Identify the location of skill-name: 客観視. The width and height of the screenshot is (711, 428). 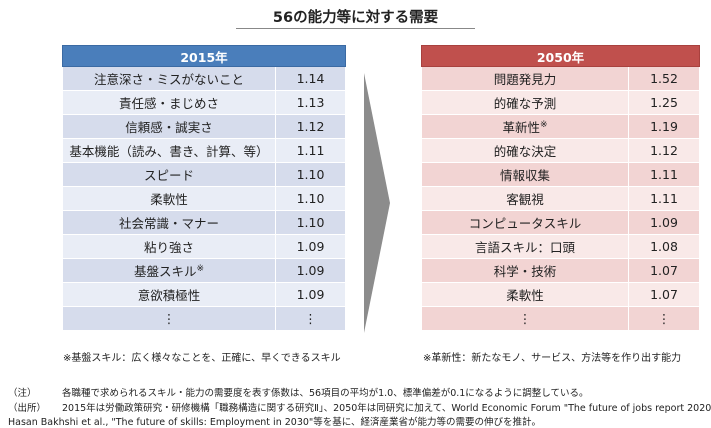
(525, 198).